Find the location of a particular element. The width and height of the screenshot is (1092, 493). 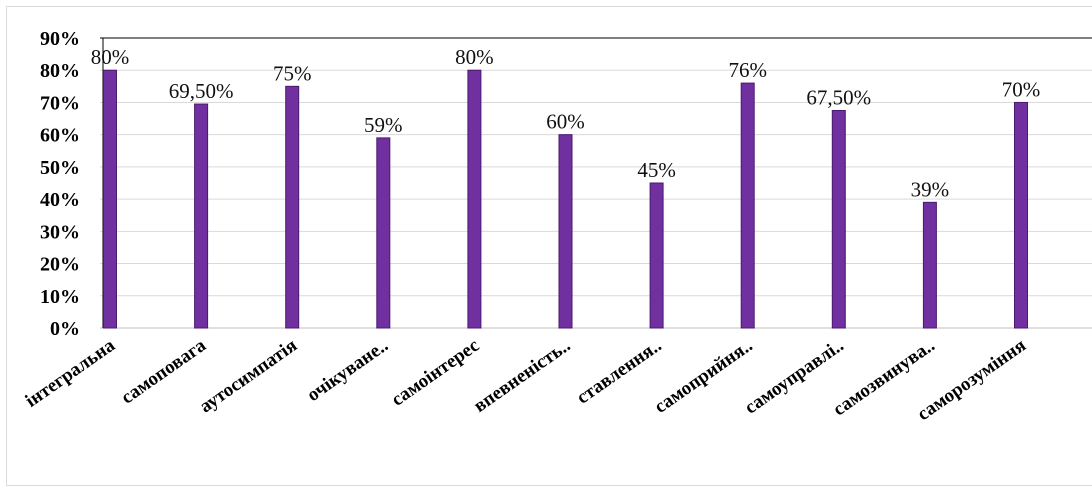

y-axis-ticks: 0% 10% 20% 30% 40% 50% 60% 70% 80% 90% is located at coordinates (60, 184).